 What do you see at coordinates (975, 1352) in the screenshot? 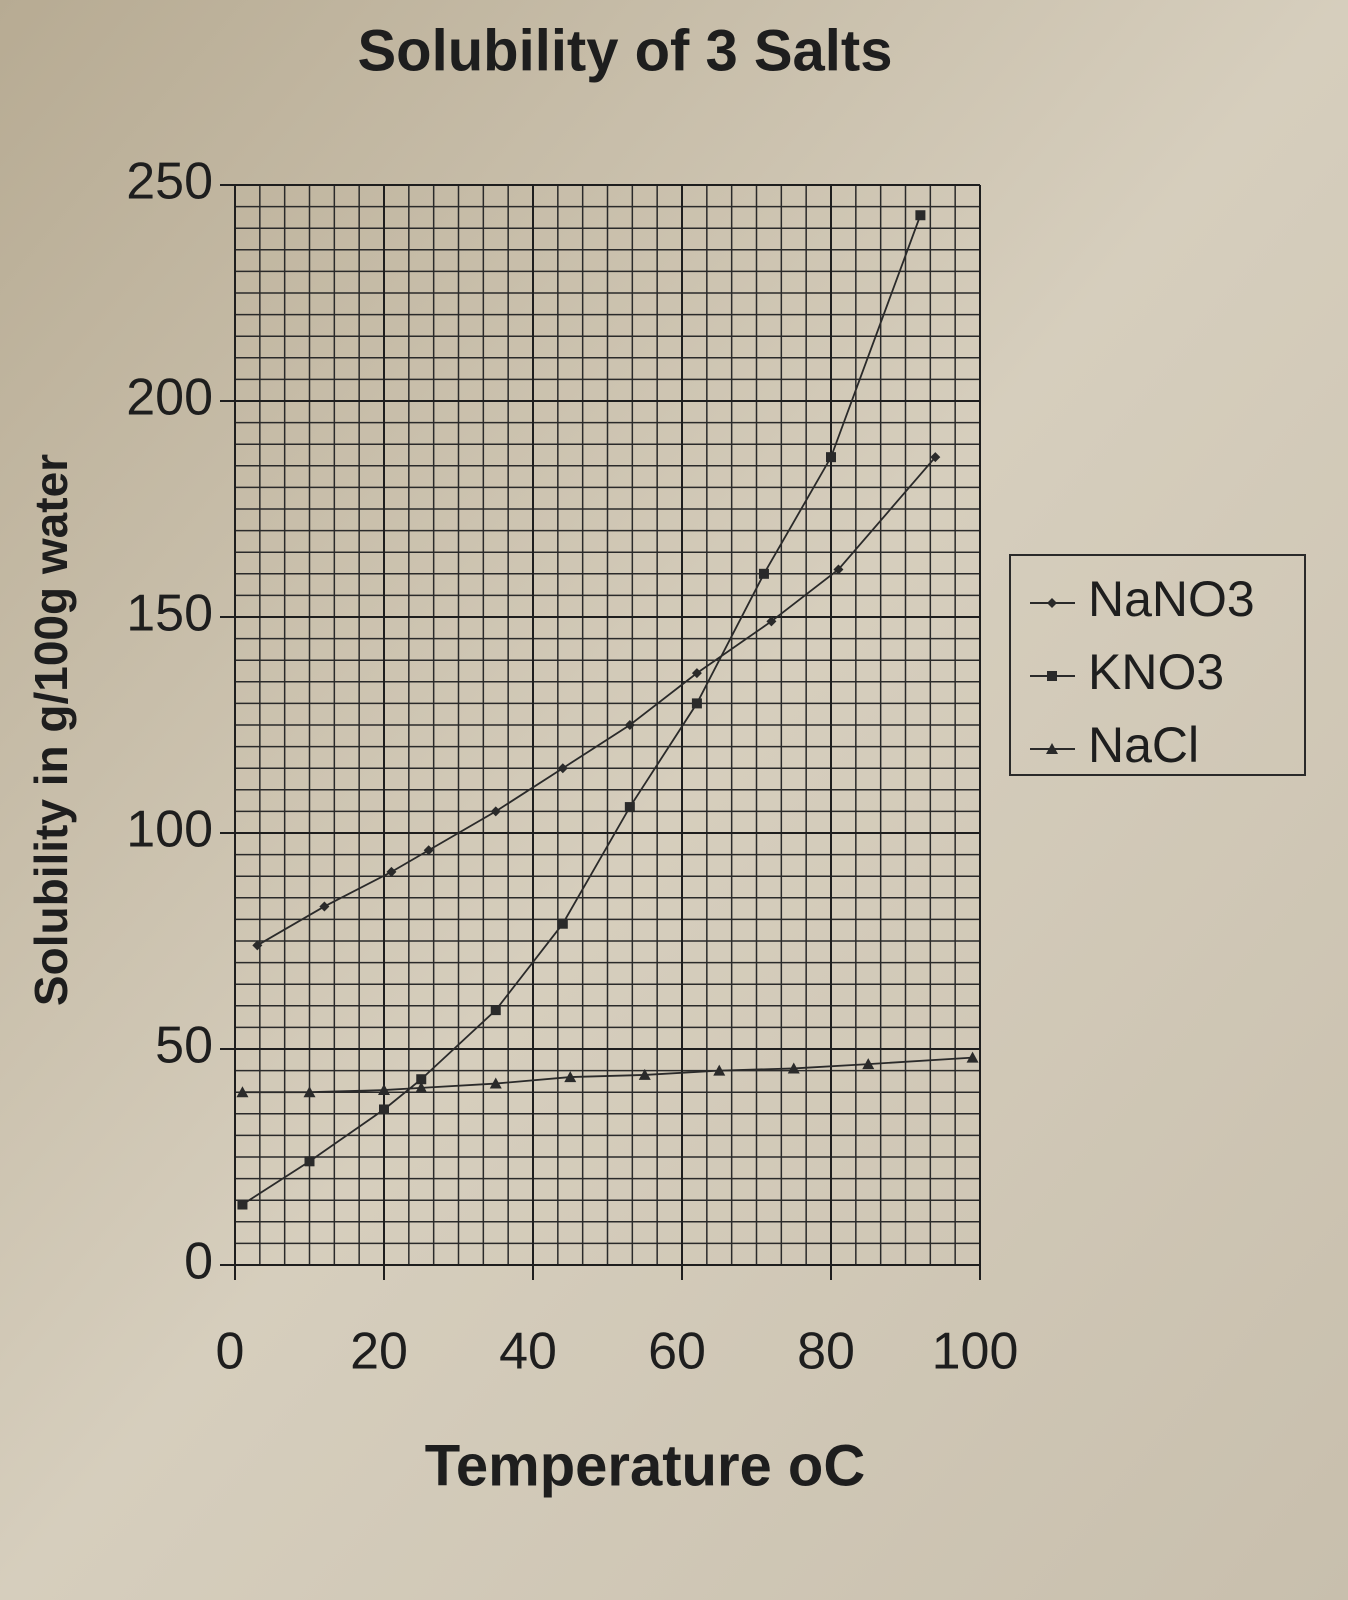
I see `x-tick-label: 100` at bounding box center [975, 1352].